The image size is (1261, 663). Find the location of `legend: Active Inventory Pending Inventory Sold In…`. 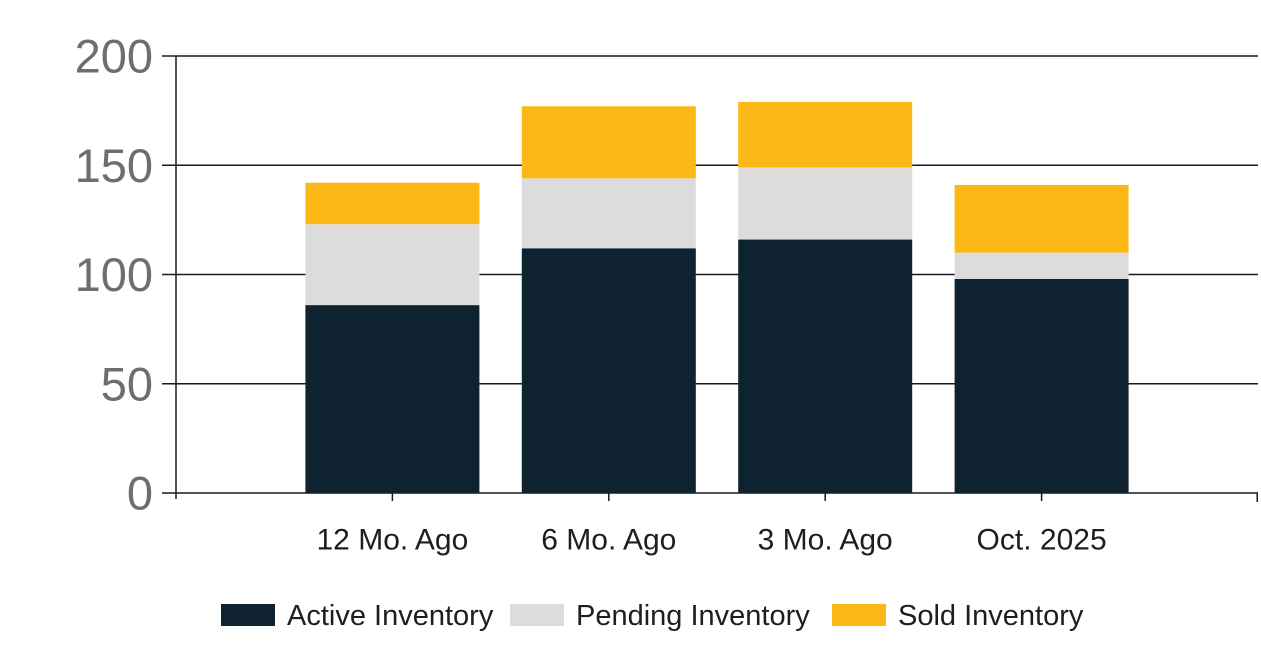

legend: Active Inventory Pending Inventory Sold In… is located at coordinates (652, 616).